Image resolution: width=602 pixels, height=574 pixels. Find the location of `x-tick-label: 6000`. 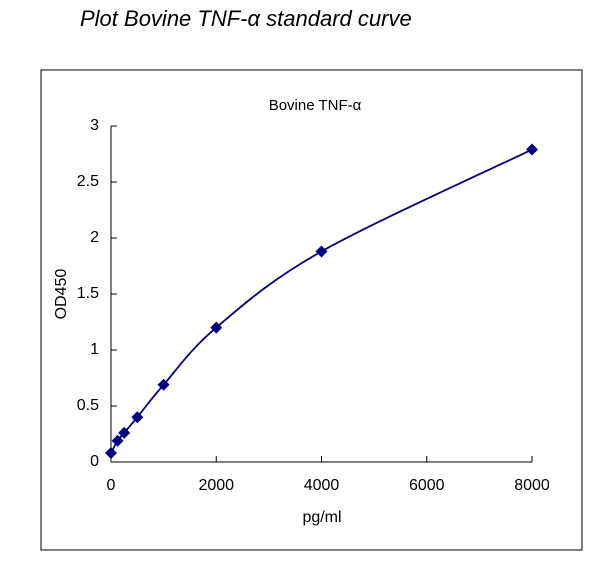

x-tick-label: 6000 is located at coordinates (427, 485).